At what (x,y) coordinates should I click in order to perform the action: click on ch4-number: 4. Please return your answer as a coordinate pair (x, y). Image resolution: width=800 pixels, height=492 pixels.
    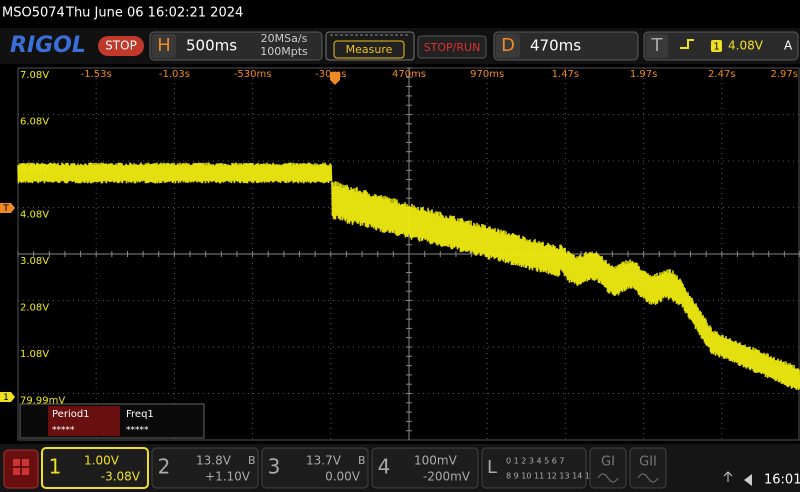
    Looking at the image, I should click on (384, 467).